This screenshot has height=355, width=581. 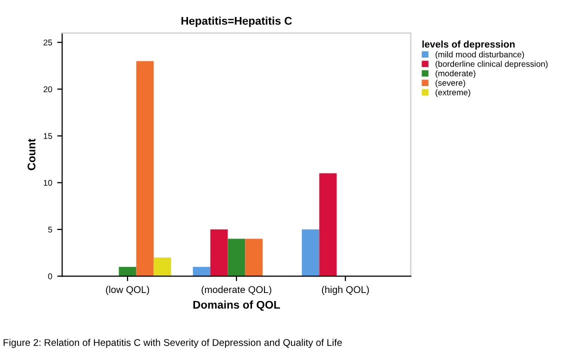 What do you see at coordinates (492, 64) in the screenshot?
I see `legend-label: (borderline clinical depression)` at bounding box center [492, 64].